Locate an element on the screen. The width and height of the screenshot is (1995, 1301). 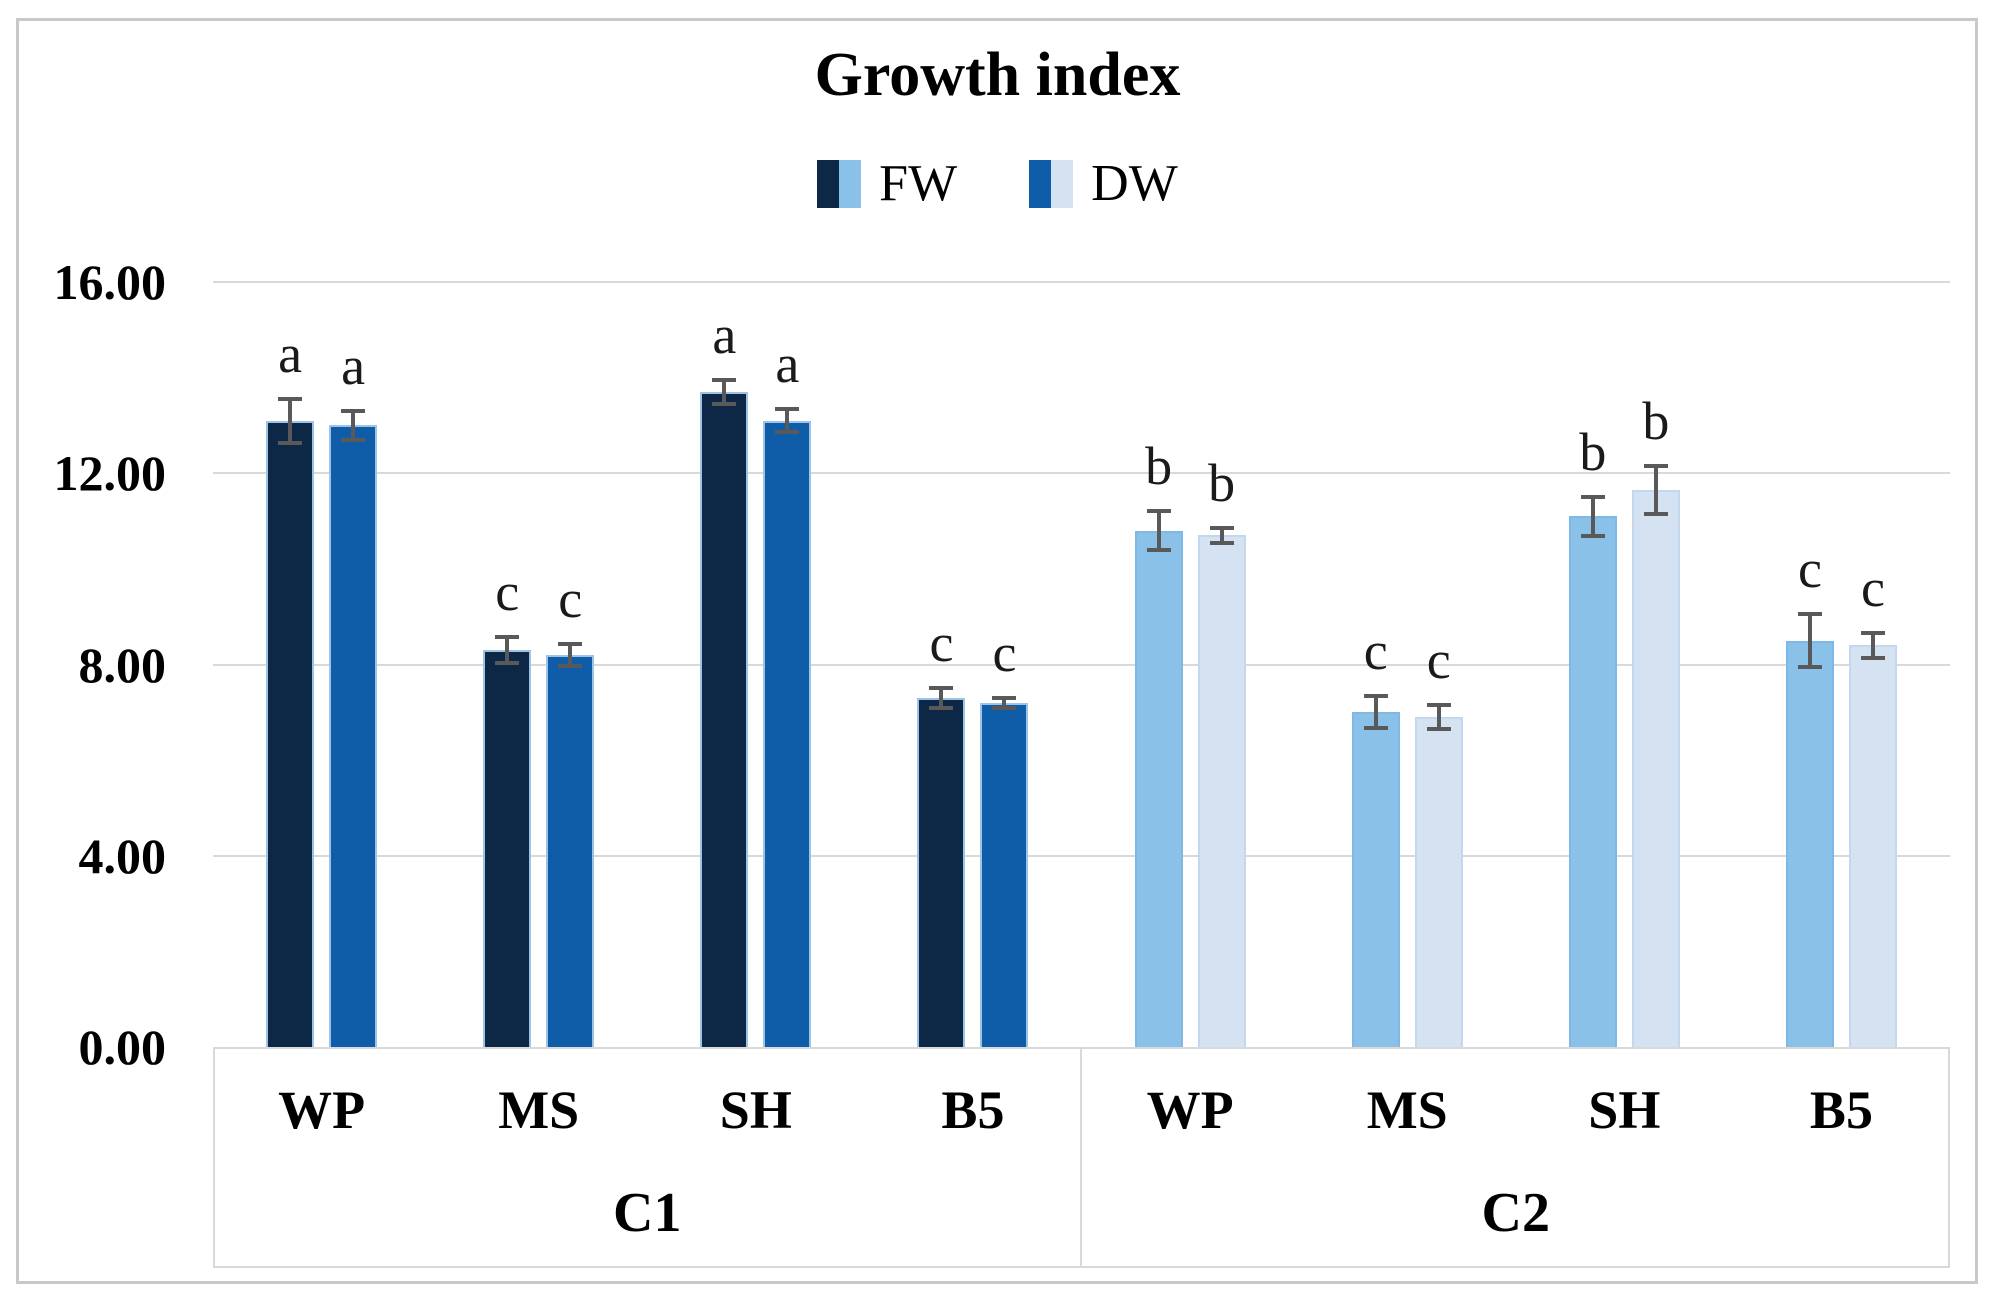
legend-swatch-fw-icon is located at coordinates (839, 184).